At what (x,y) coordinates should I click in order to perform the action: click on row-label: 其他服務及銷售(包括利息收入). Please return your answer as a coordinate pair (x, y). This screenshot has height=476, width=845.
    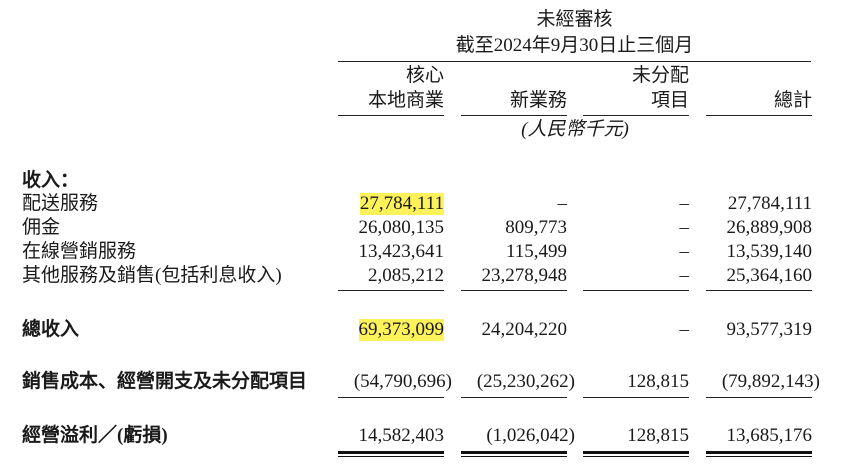
    Looking at the image, I should click on (152, 275).